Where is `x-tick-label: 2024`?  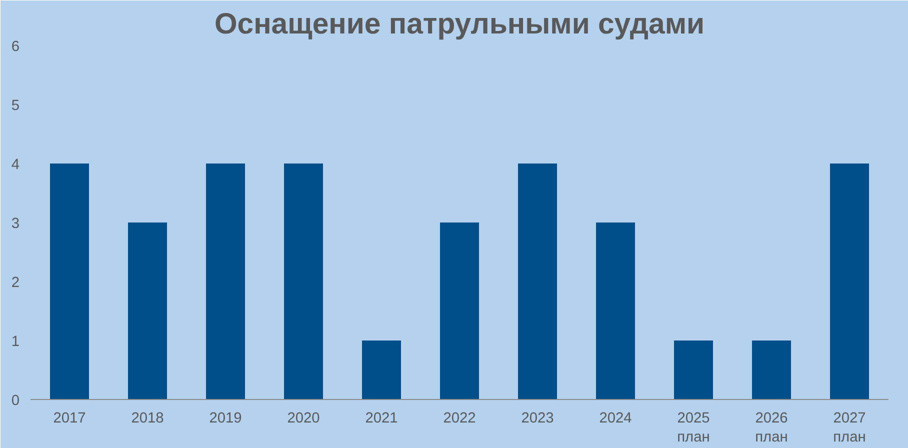 x-tick-label: 2024 is located at coordinates (615, 418).